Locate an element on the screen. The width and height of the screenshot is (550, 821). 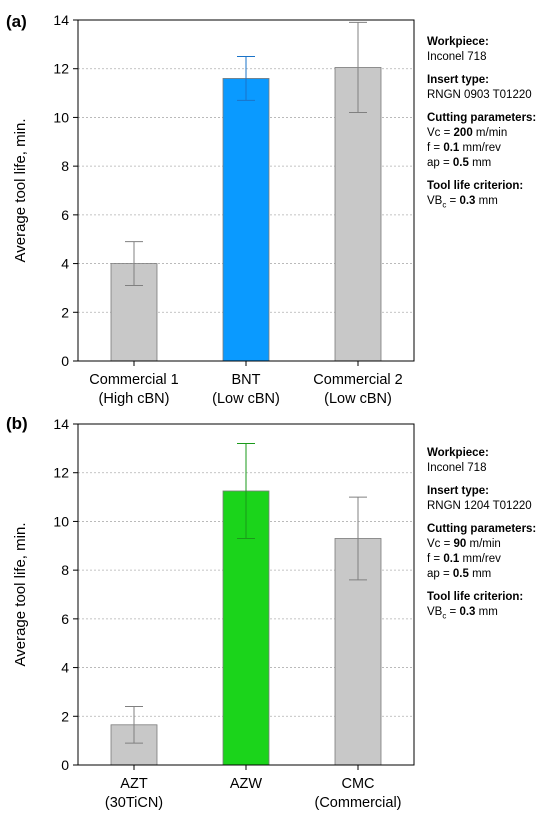
x-tick-label: (High cBN) is located at coordinates (134, 399).